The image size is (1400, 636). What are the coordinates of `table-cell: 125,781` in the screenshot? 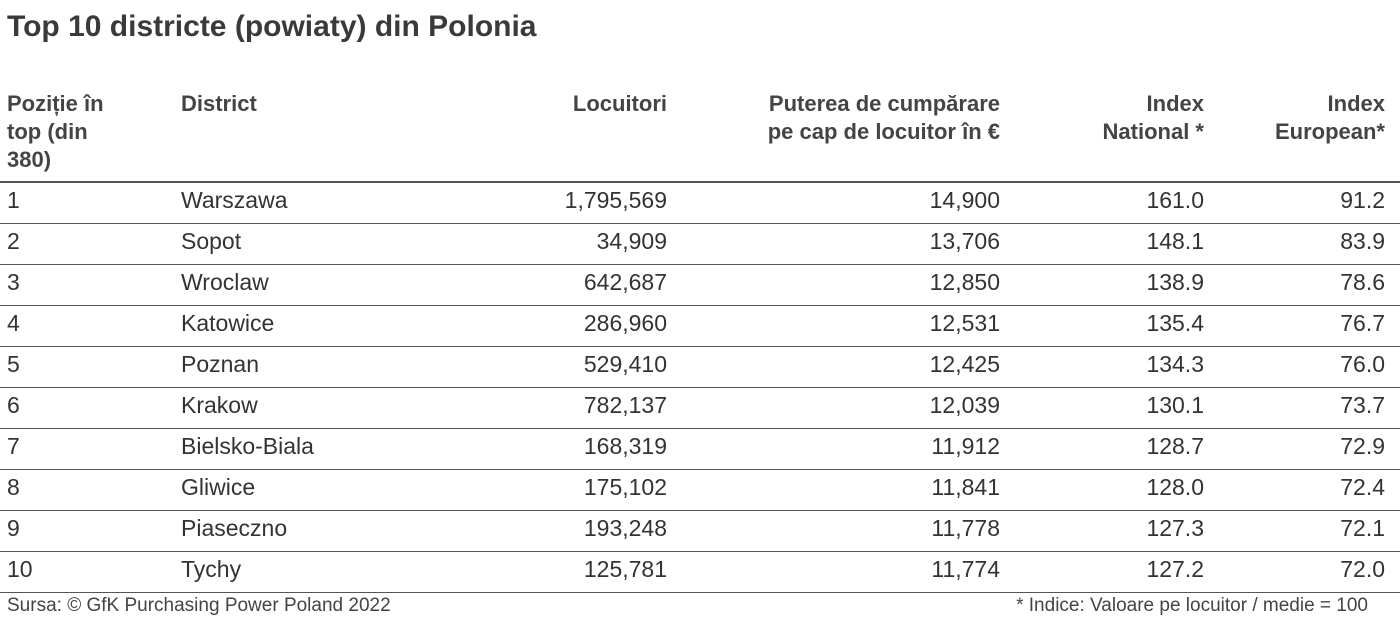 It's located at (625, 569).